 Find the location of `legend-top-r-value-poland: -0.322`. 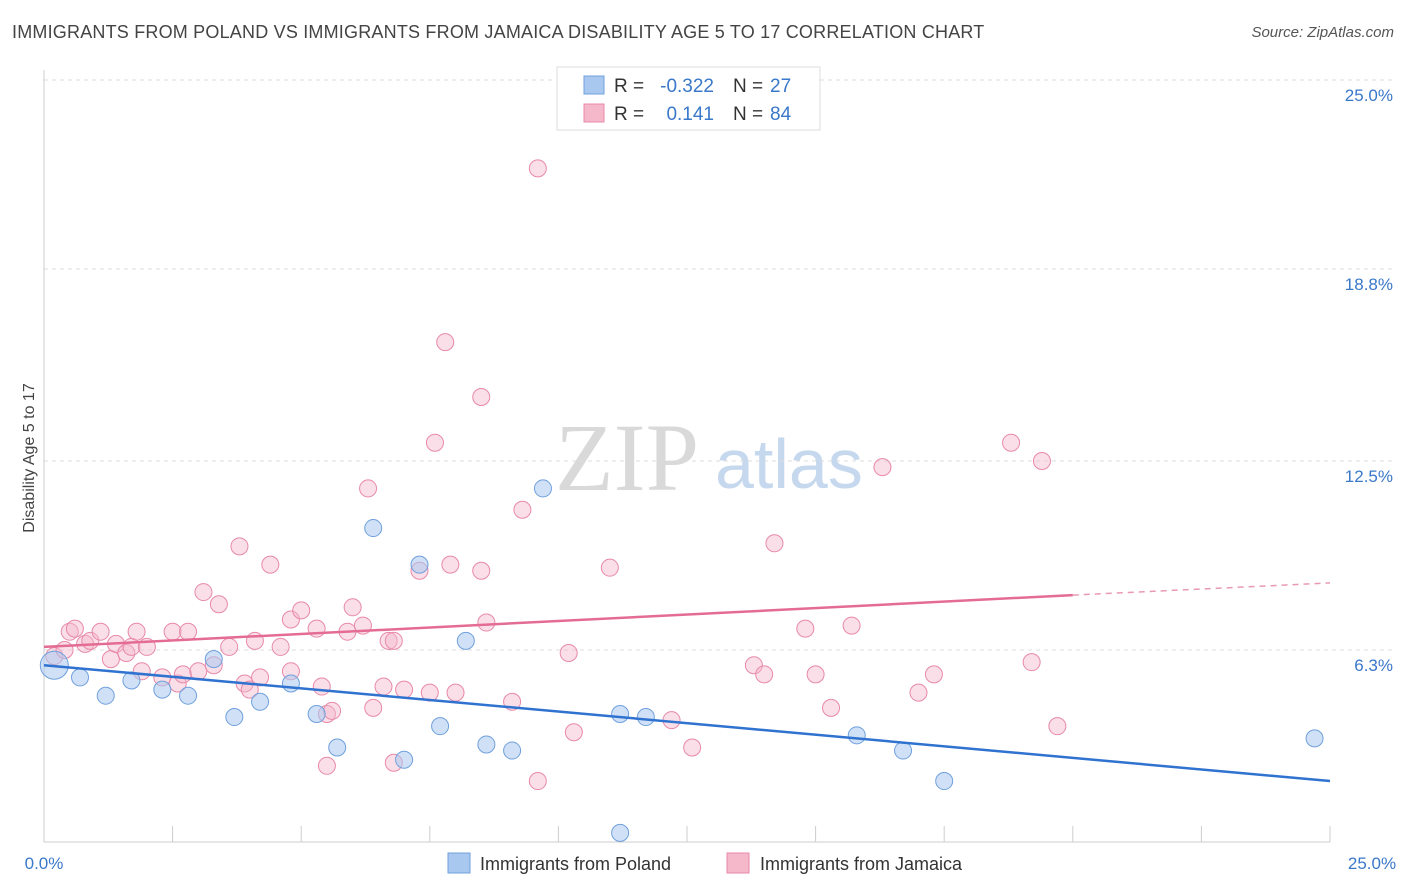

legend-top-r-value-poland: -0.322 is located at coordinates (687, 86).